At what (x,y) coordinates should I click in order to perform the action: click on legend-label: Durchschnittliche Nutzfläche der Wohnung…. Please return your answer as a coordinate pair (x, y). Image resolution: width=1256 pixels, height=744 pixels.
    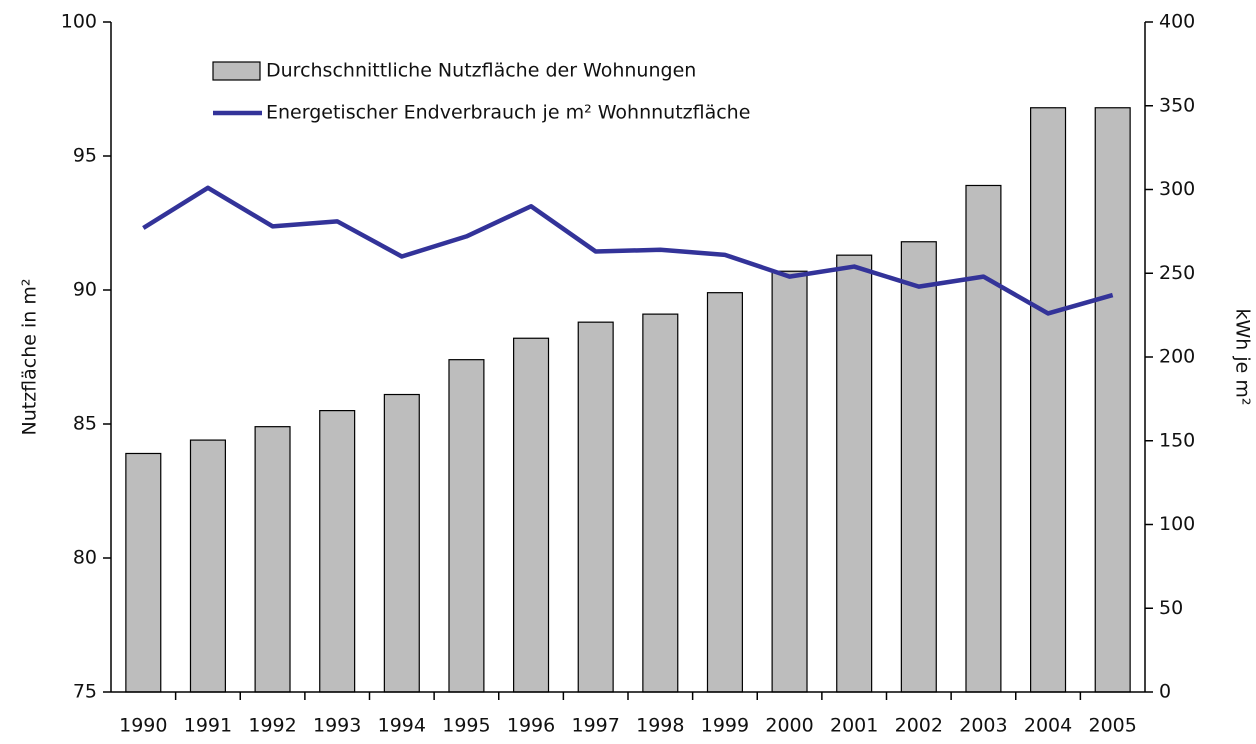
    Looking at the image, I should click on (481, 71).